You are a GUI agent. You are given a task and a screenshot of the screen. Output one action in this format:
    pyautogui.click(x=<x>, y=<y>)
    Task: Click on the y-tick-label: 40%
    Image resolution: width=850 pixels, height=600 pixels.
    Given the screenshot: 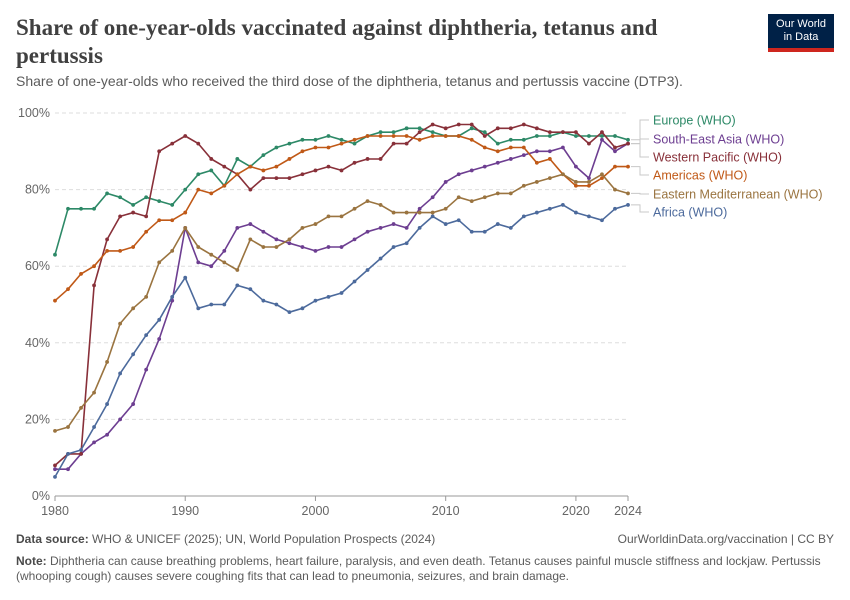 What is the action you would take?
    pyautogui.click(x=37, y=343)
    